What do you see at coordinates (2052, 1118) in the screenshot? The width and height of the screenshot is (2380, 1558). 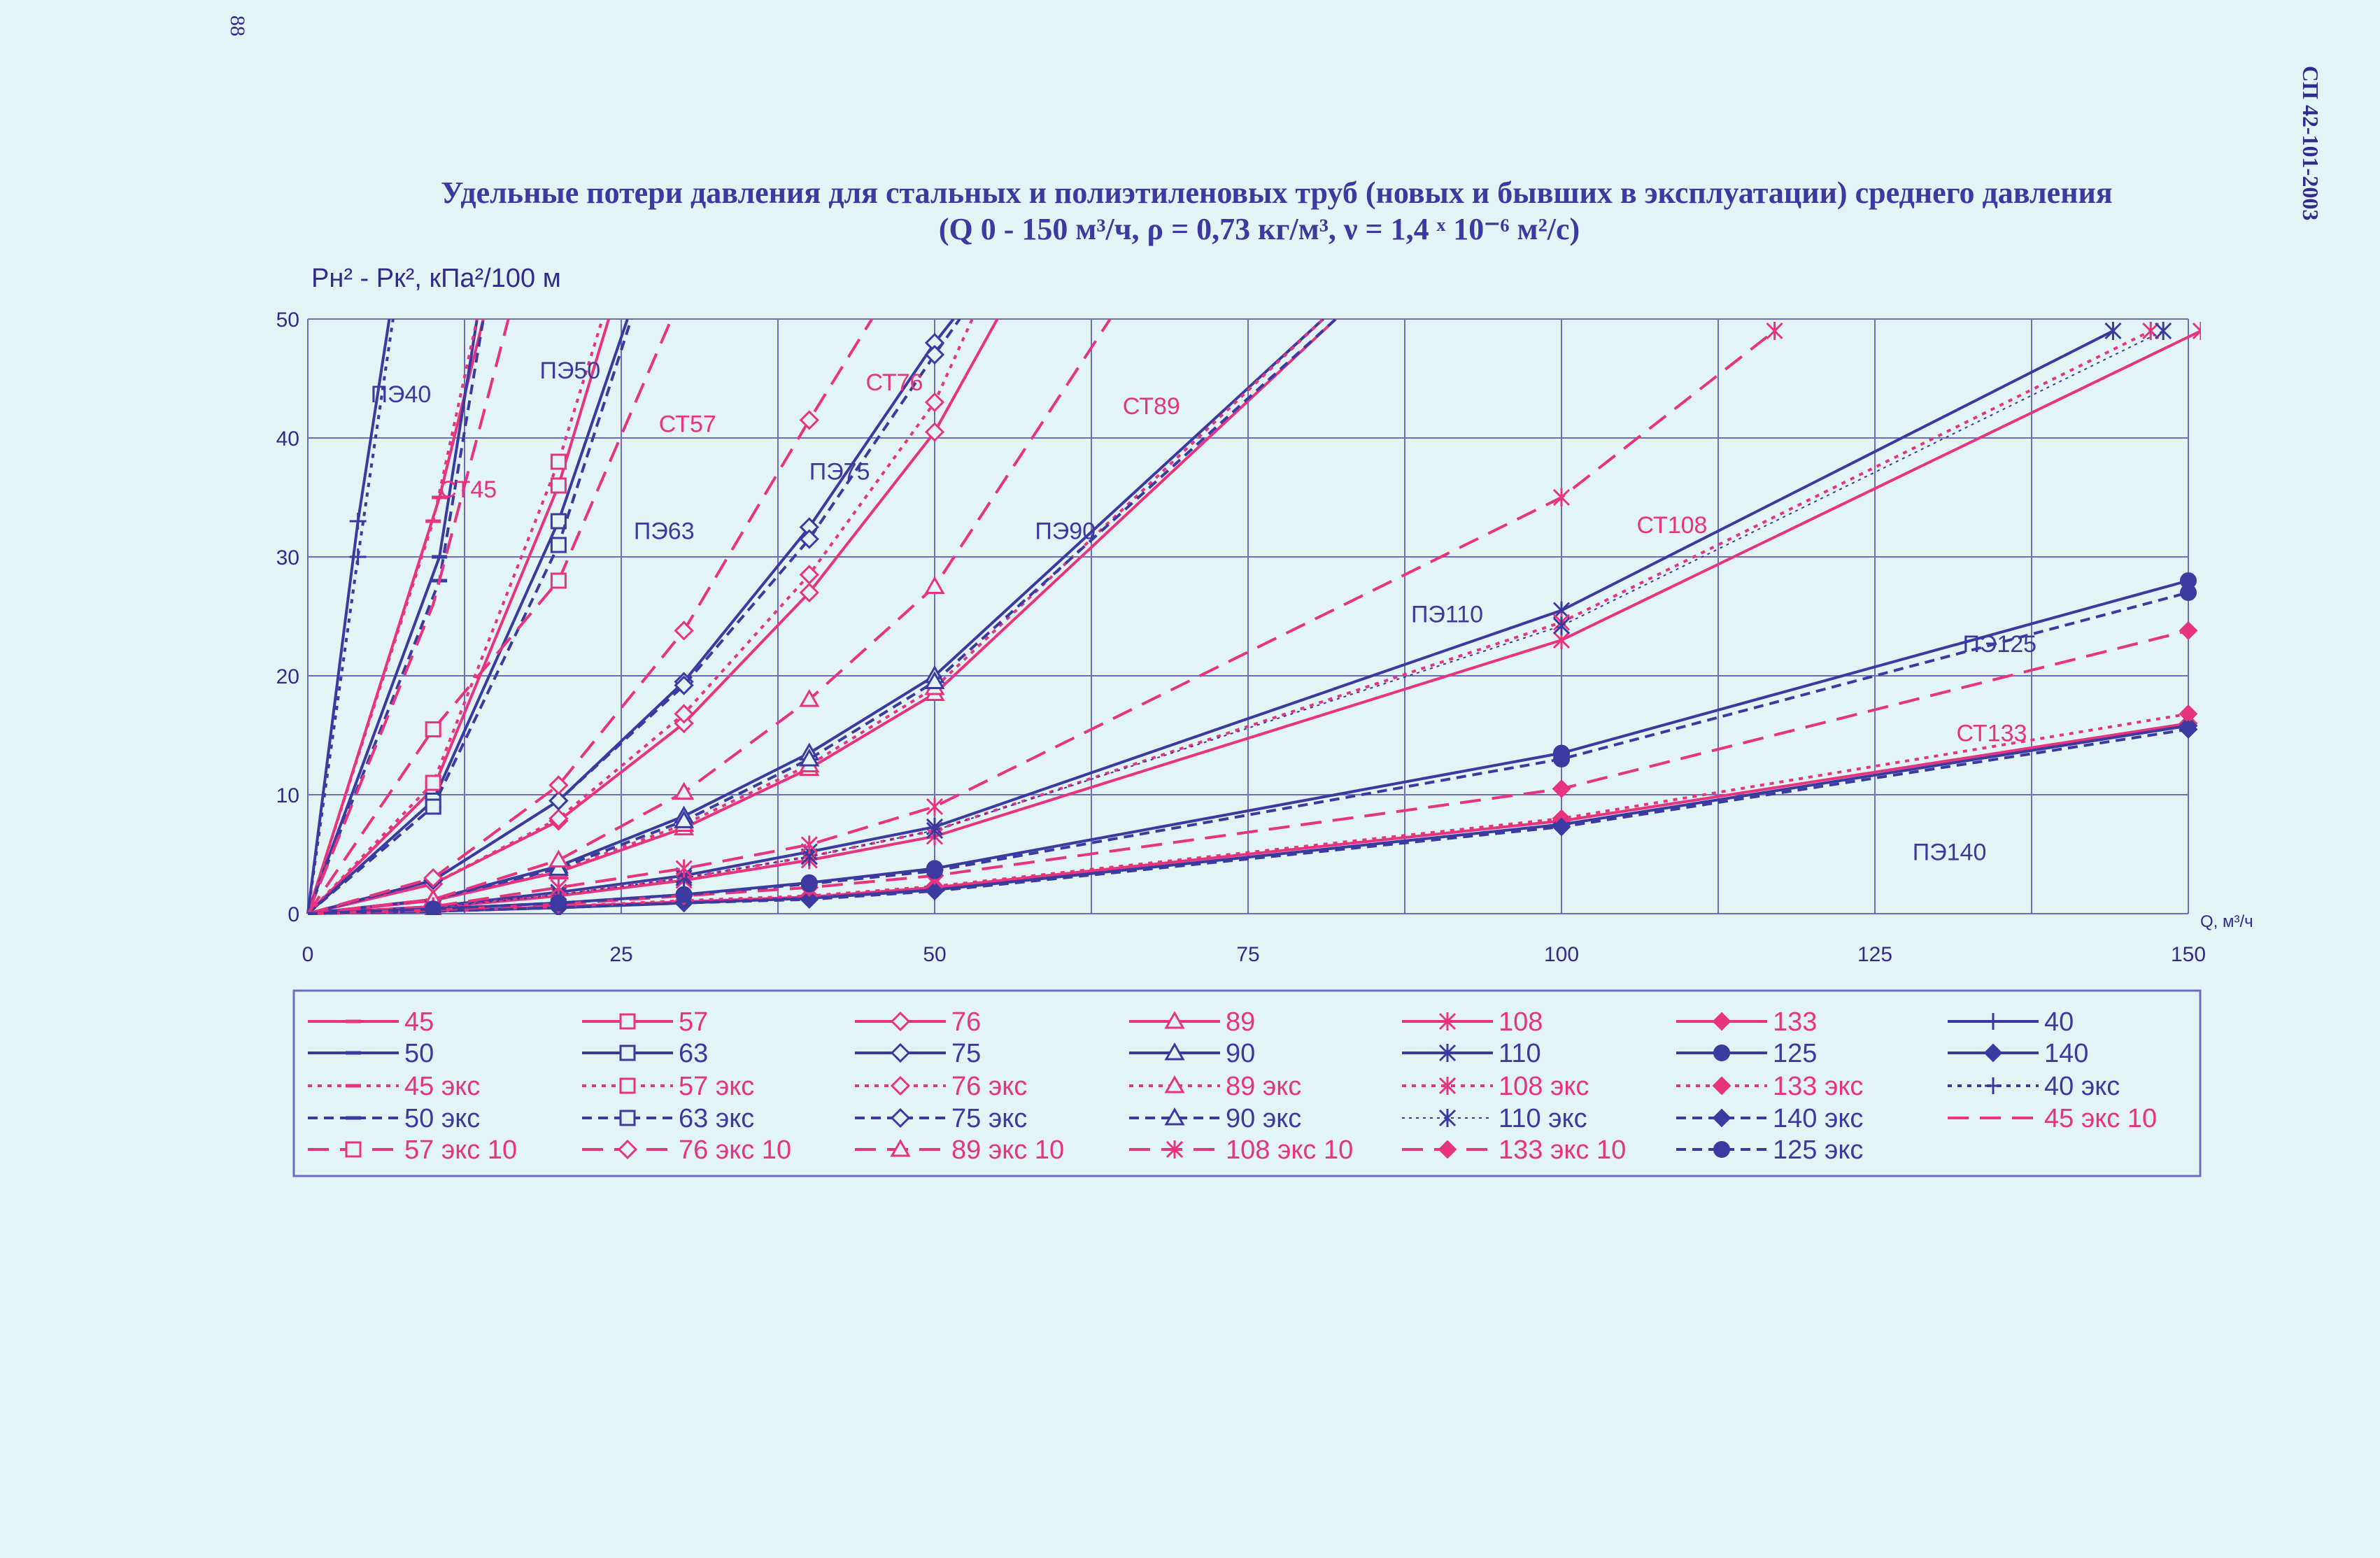 I see `legend-item: 45 экс 10` at bounding box center [2052, 1118].